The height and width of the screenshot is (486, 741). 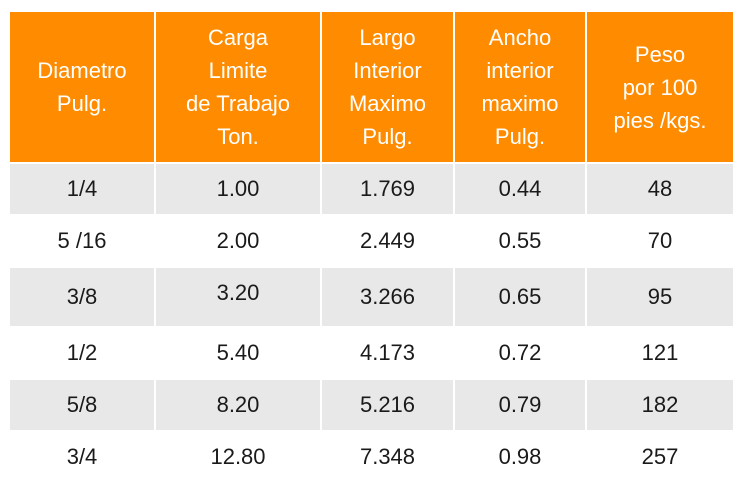 I want to click on table-cell: 1/4, so click(x=82, y=189).